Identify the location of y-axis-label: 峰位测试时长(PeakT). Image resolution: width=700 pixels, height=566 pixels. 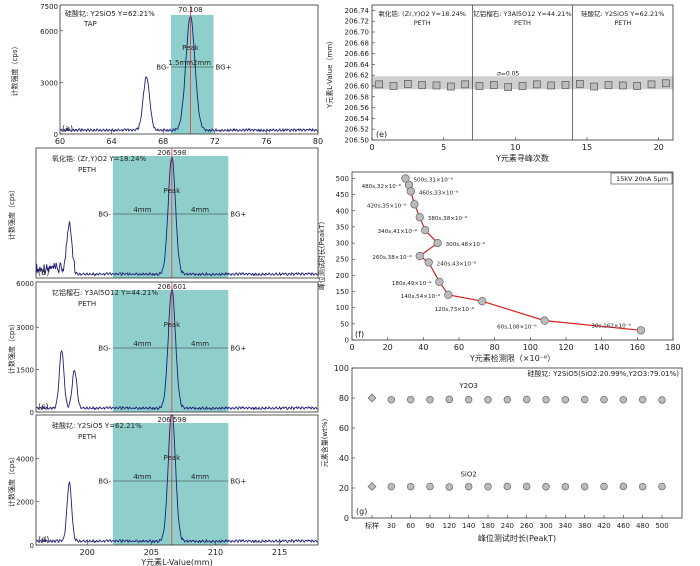
(321, 256).